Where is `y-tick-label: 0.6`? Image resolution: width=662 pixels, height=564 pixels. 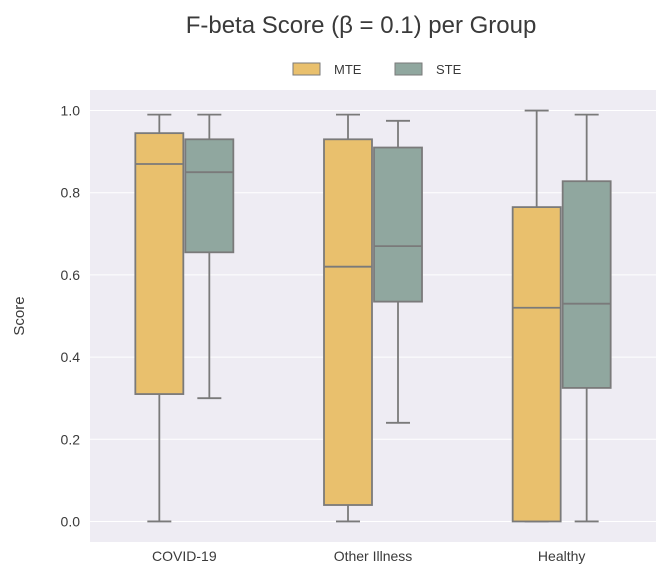 y-tick-label: 0.6 is located at coordinates (71, 275).